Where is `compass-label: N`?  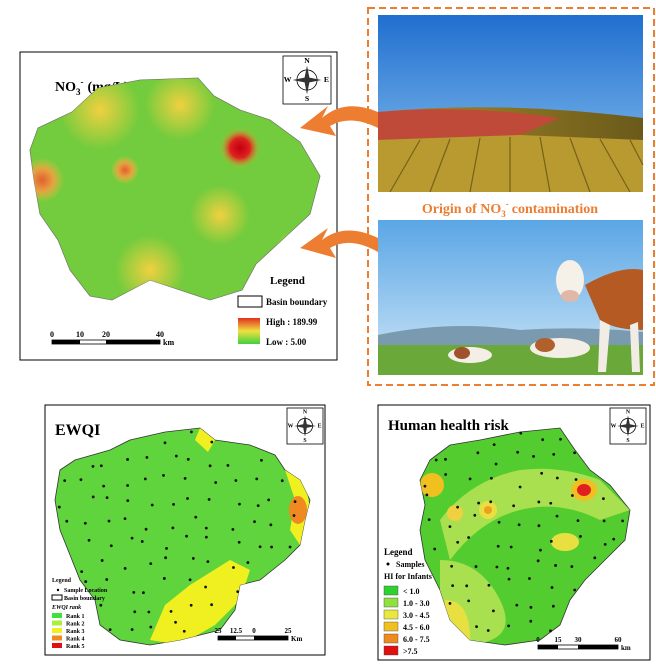
compass-label: N is located at coordinates (307, 60).